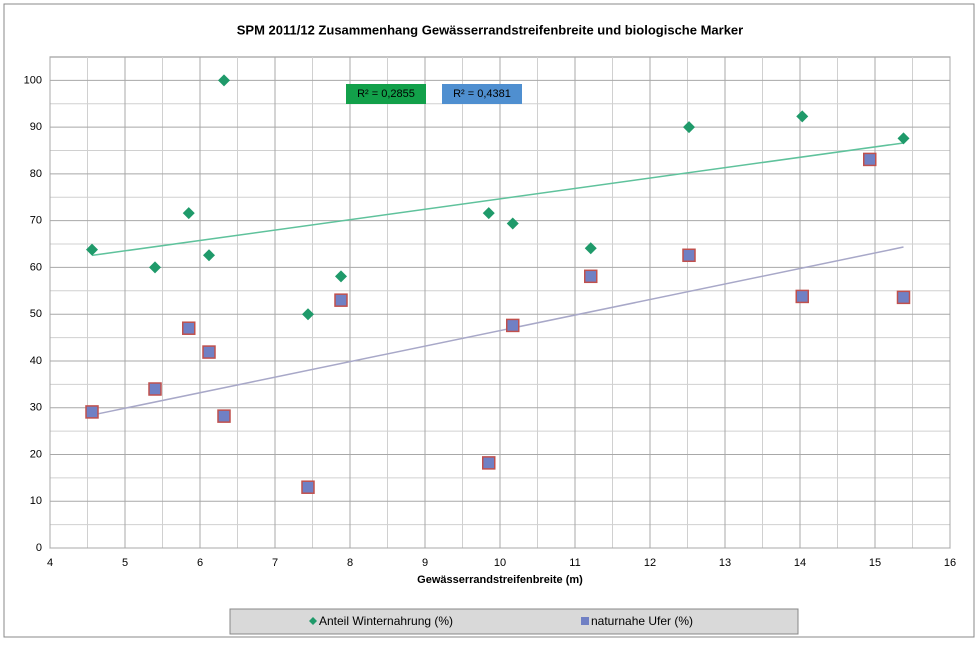 The width and height of the screenshot is (979, 646). What do you see at coordinates (125, 563) in the screenshot?
I see `x-tick-label: 5` at bounding box center [125, 563].